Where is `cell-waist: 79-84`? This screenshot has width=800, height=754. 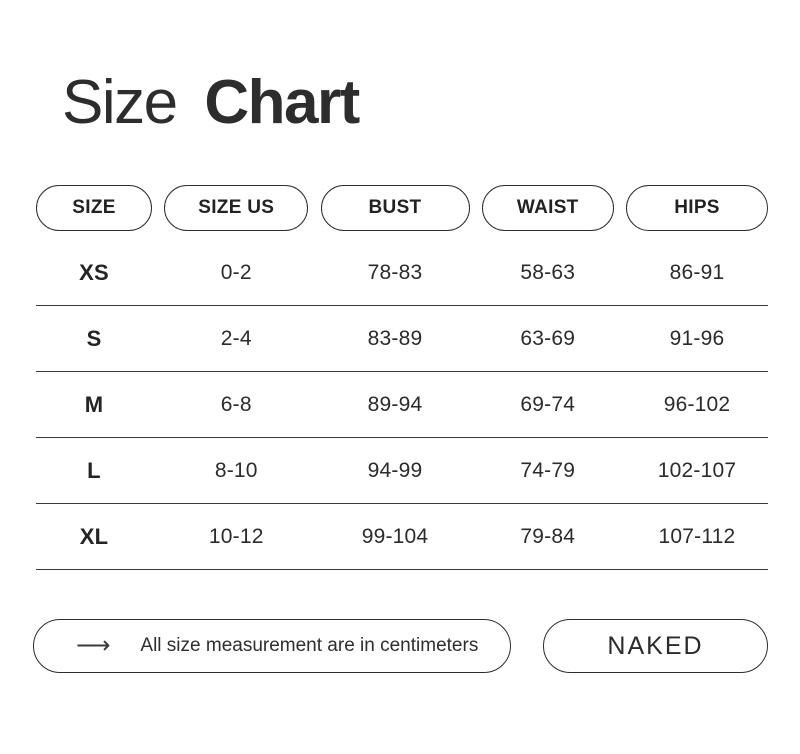 cell-waist: 79-84 is located at coordinates (548, 536).